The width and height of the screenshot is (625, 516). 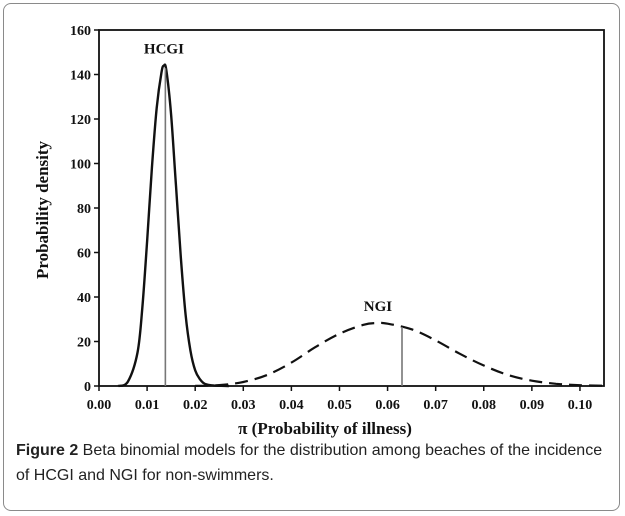 I want to click on x-tick-label: 0.06, so click(x=387, y=405).